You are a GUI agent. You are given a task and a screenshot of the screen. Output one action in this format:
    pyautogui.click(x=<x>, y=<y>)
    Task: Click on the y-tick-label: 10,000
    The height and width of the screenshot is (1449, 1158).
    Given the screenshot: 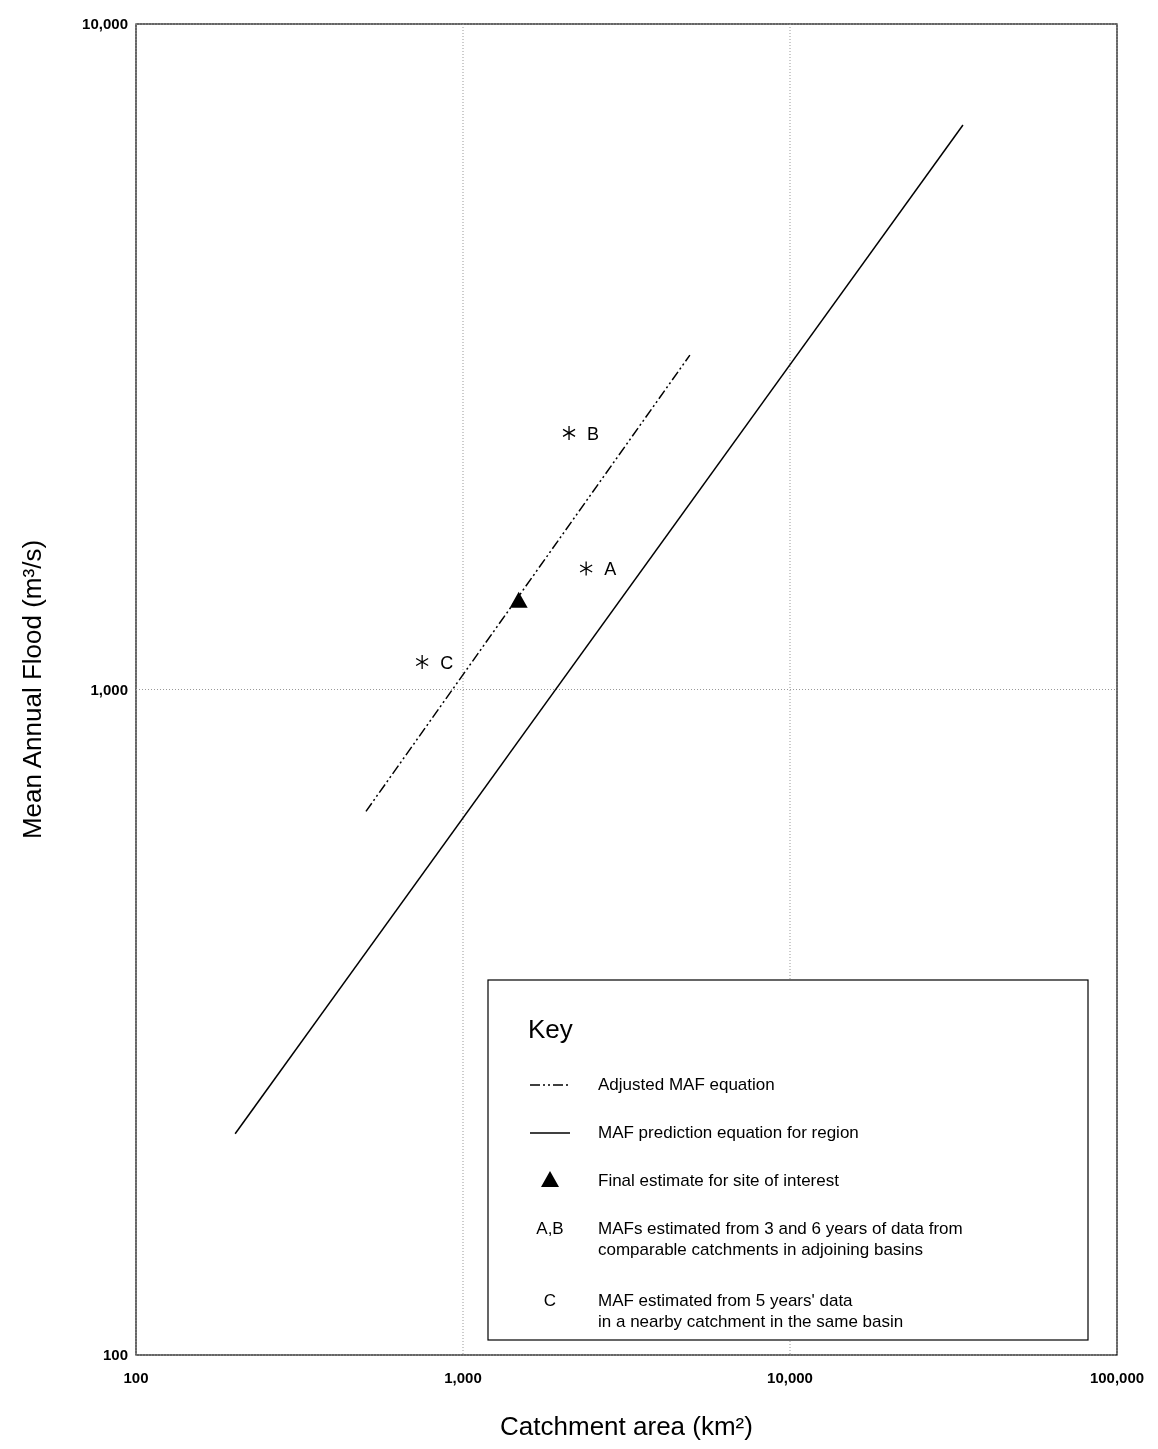 What is the action you would take?
    pyautogui.click(x=105, y=23)
    